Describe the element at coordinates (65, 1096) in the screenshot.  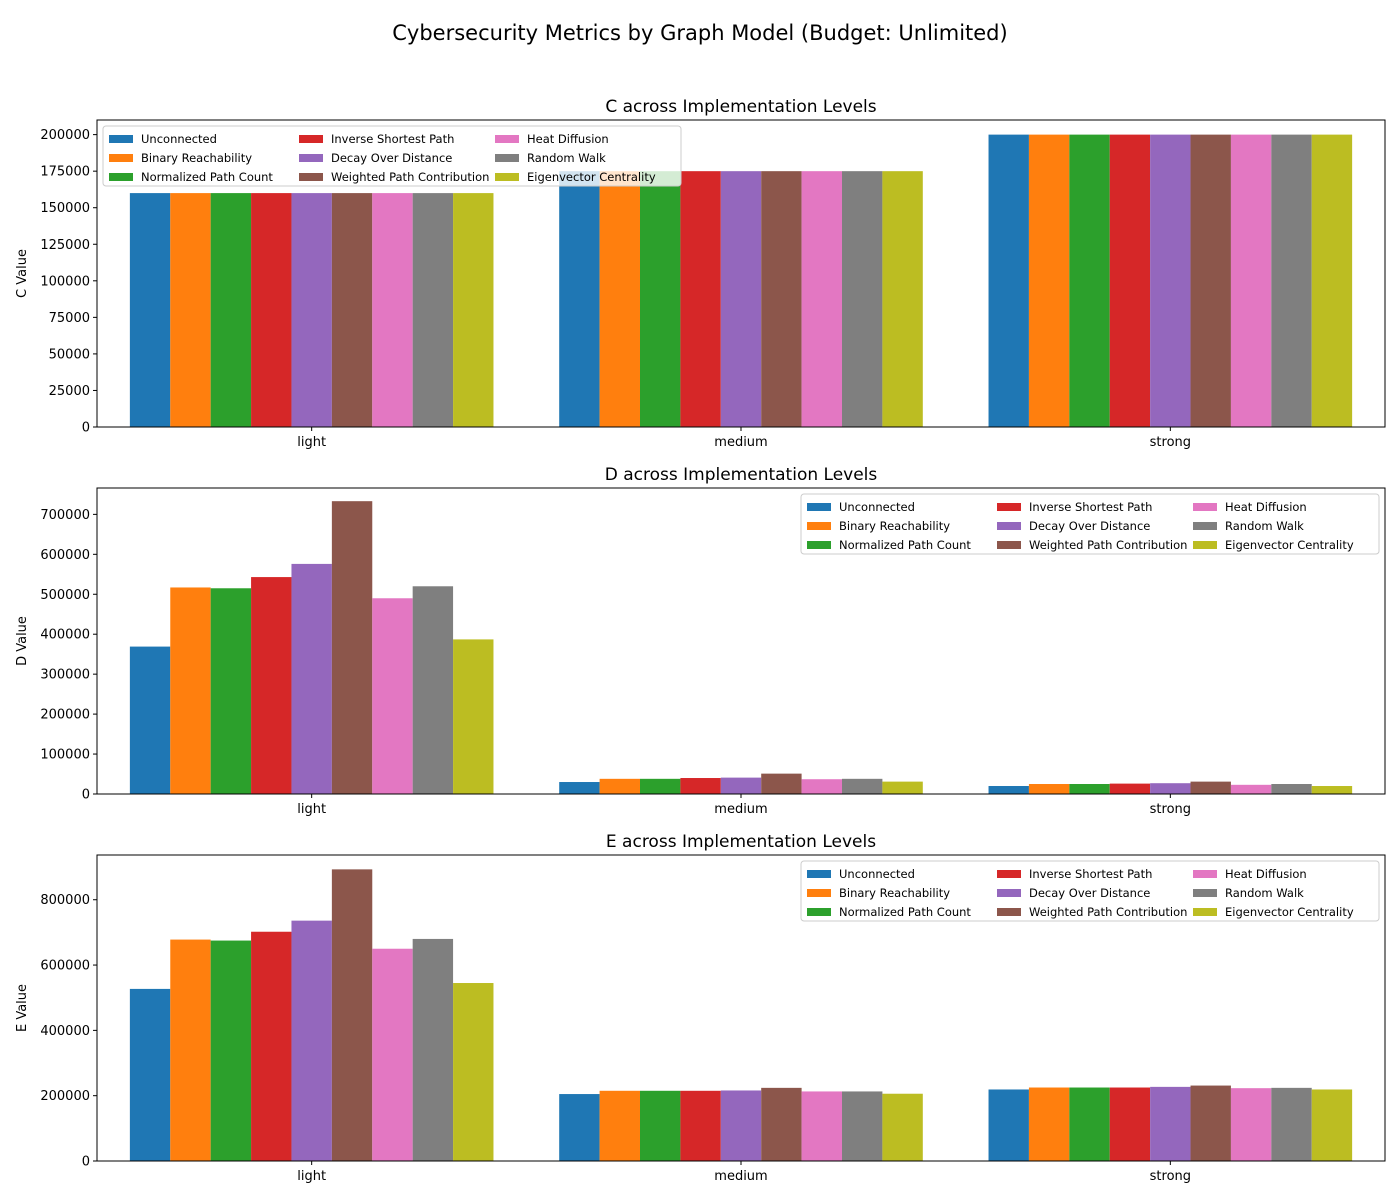
I see `y-tick-label: 200000` at that location.